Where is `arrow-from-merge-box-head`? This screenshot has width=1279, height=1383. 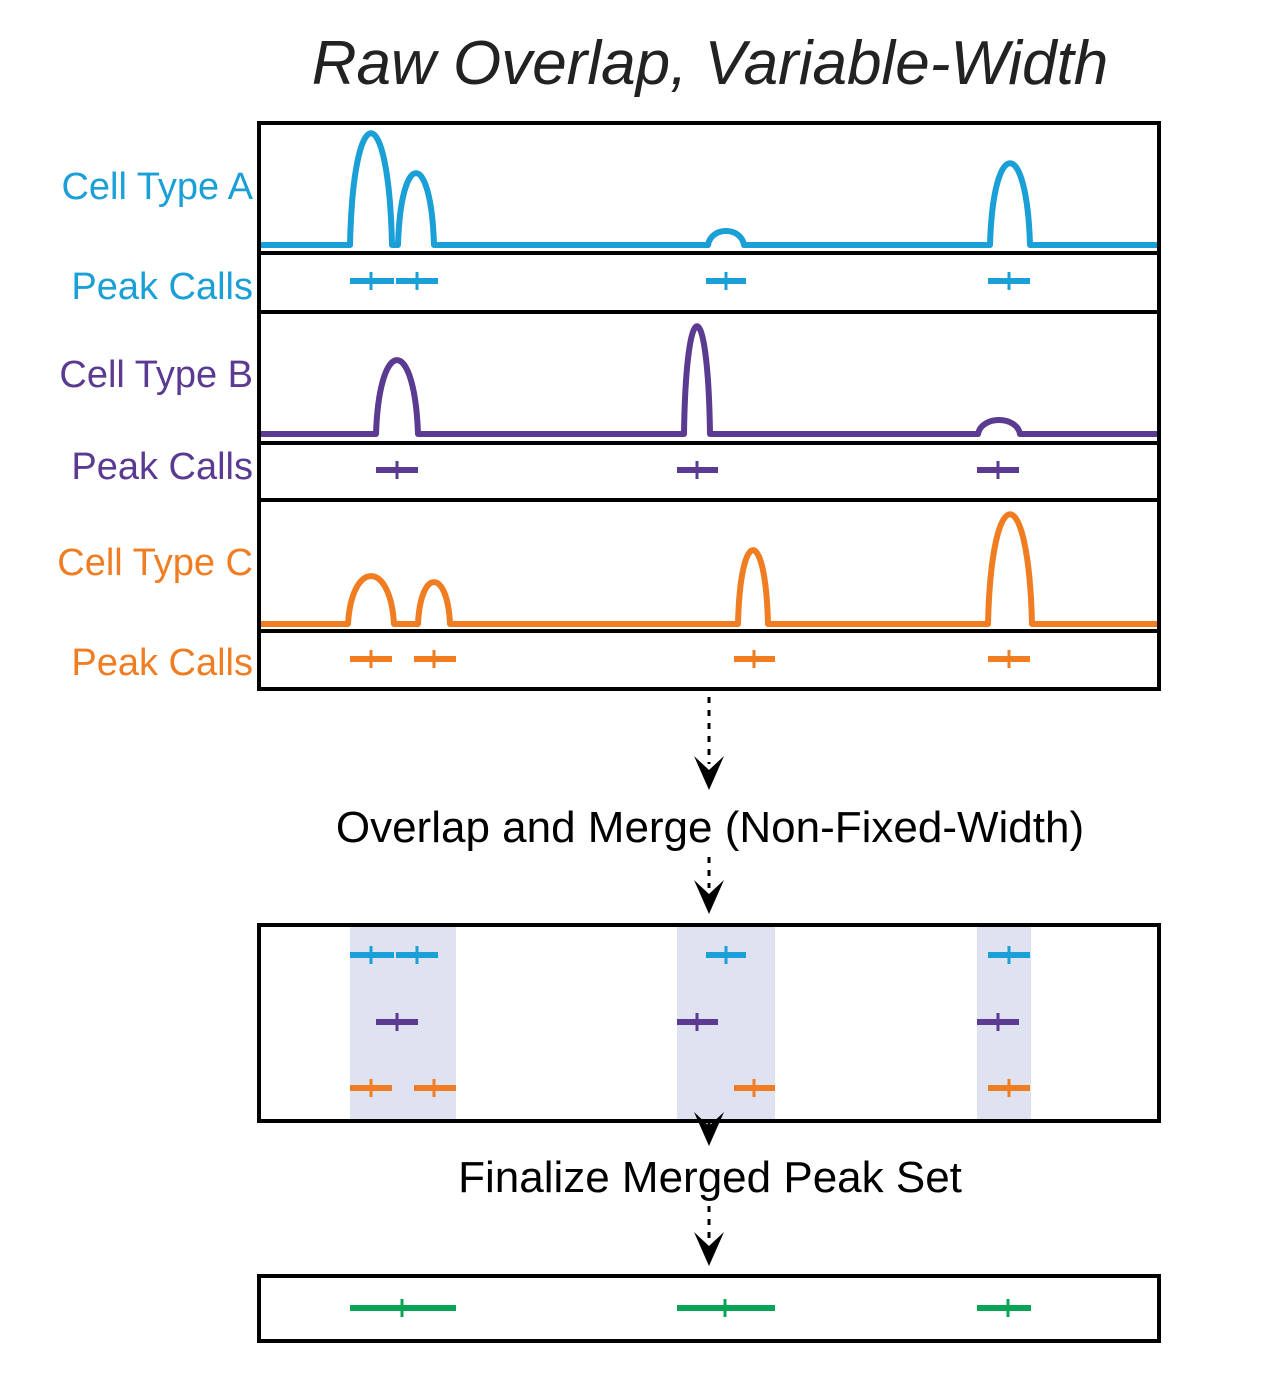
arrow-from-merge-box-head is located at coordinates (709, 1129).